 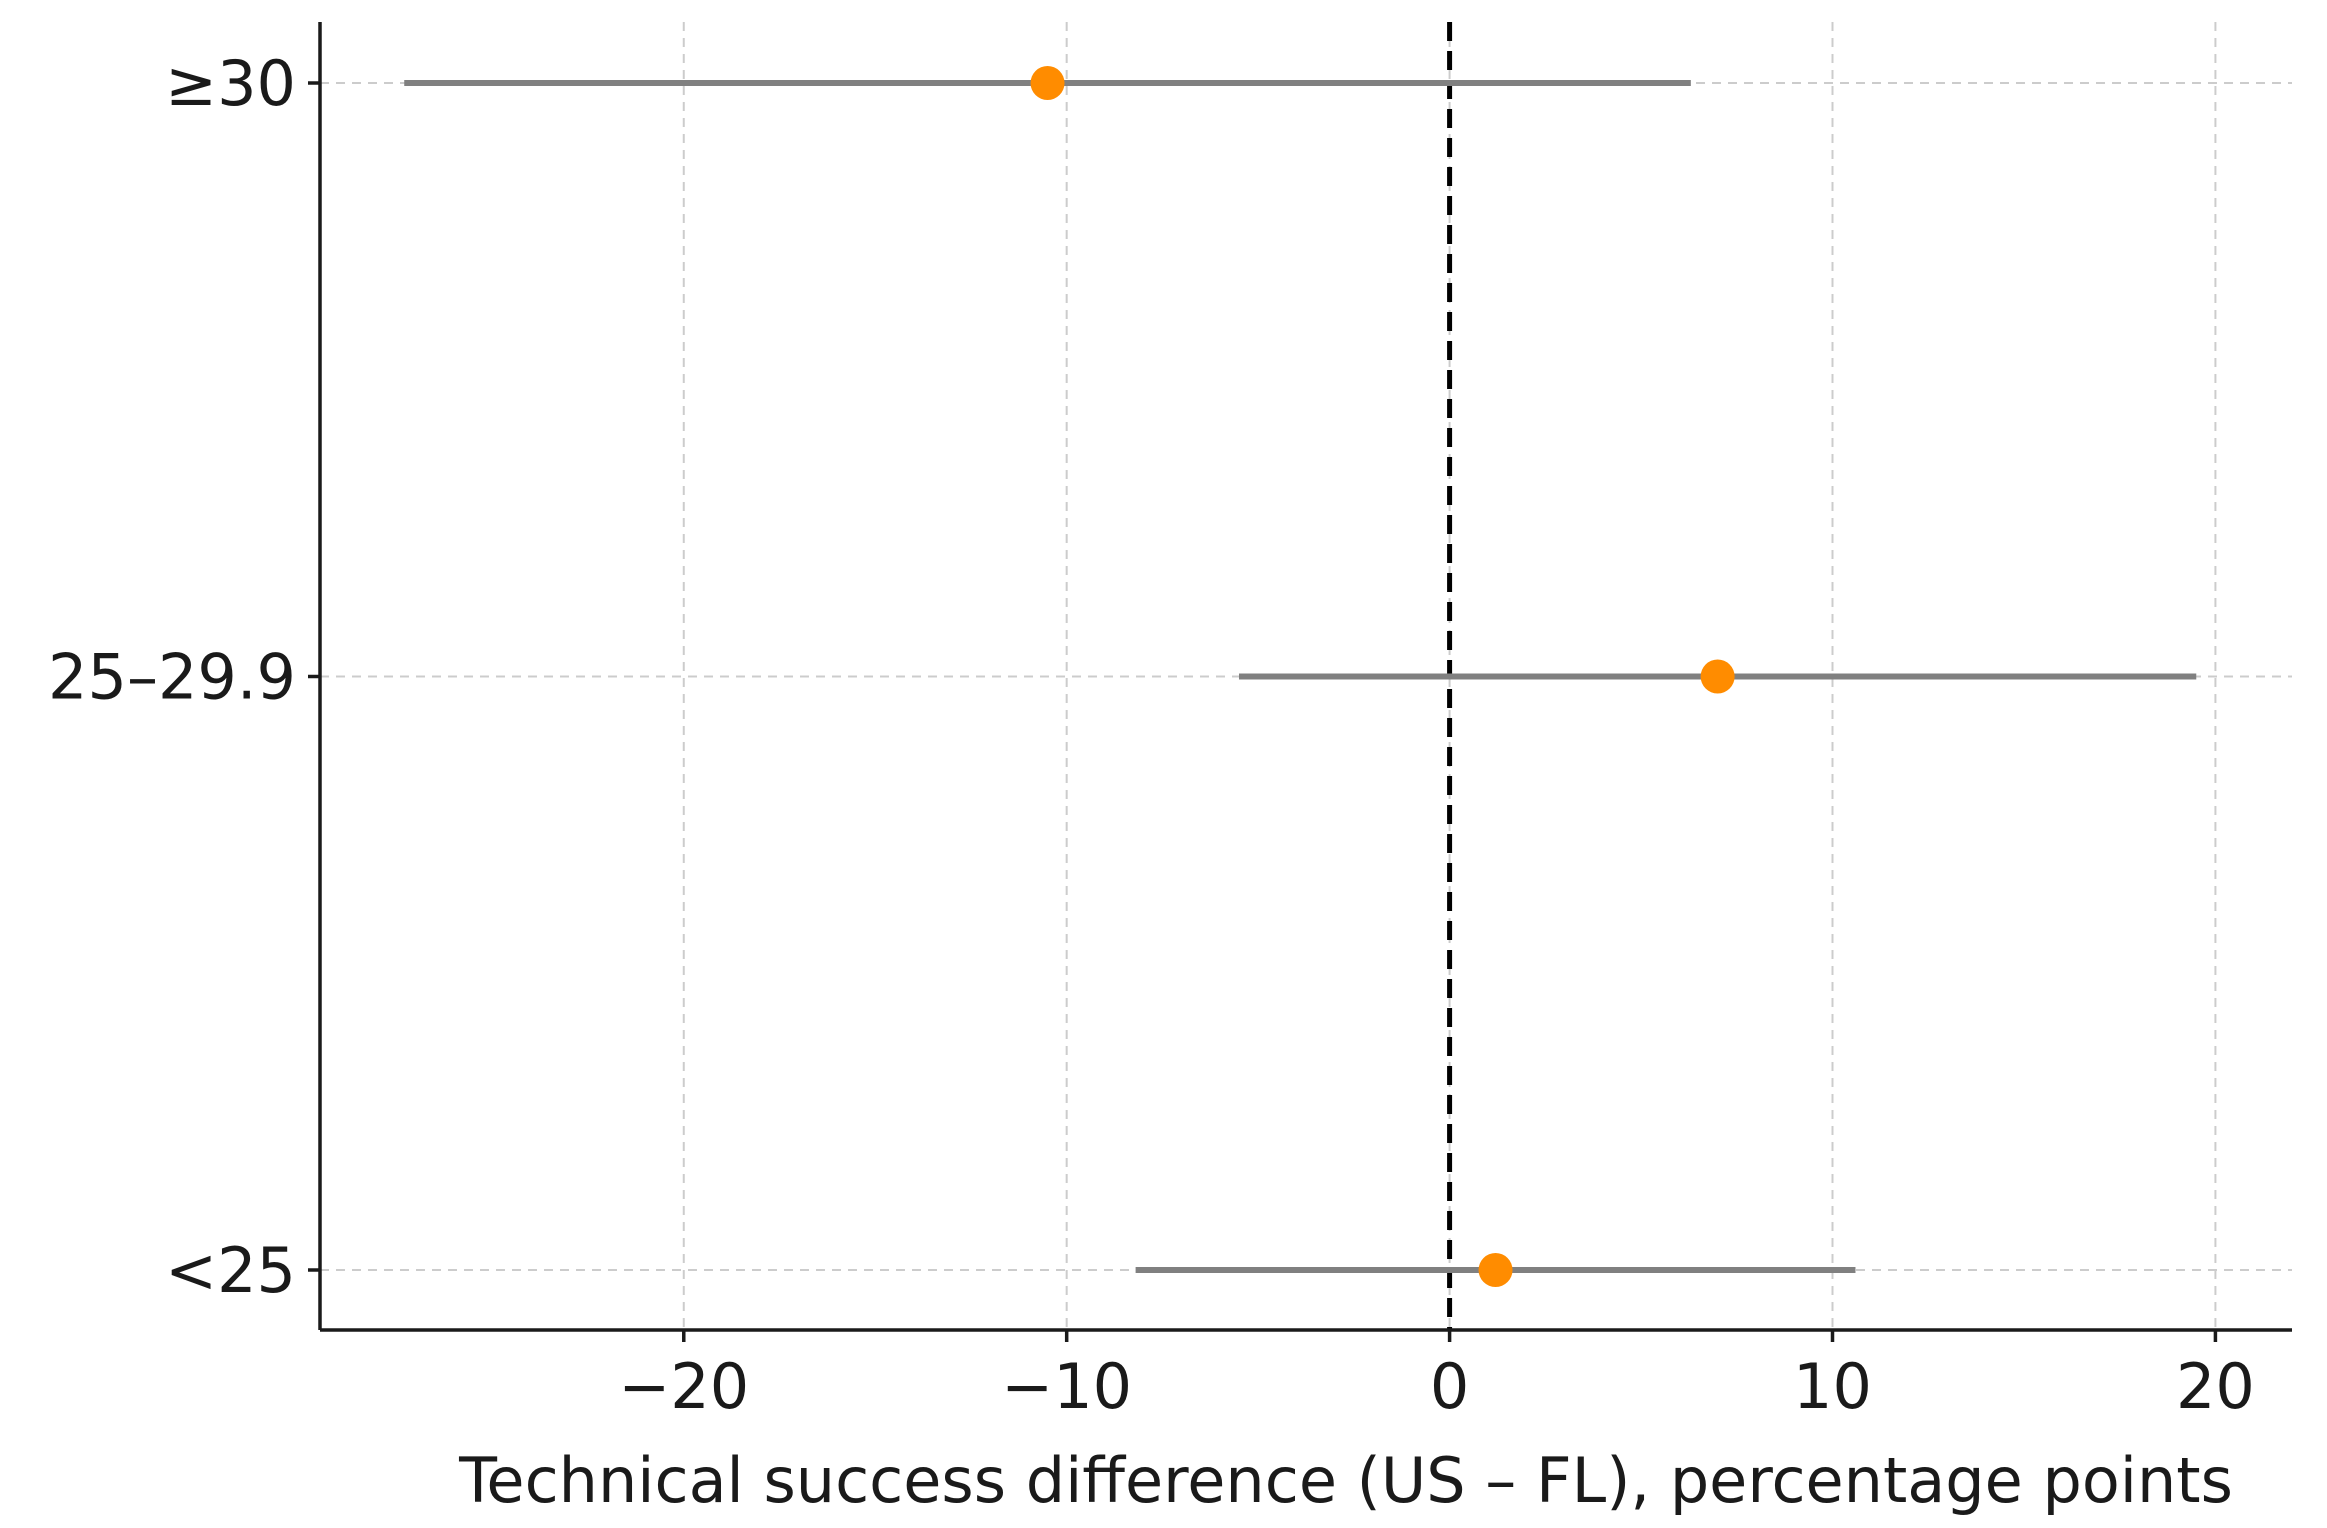 What do you see at coordinates (172, 677) in the screenshot?
I see `y-tick-label-1: 25–29.9` at bounding box center [172, 677].